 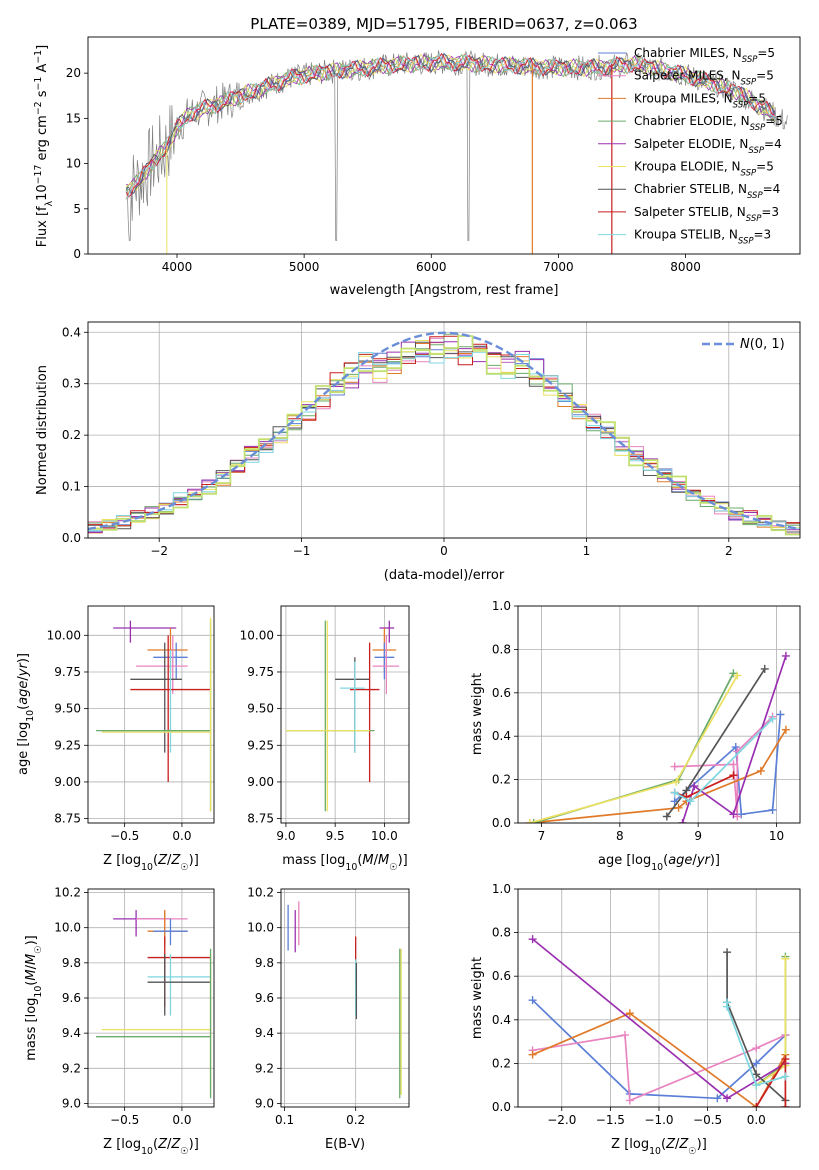 I want to click on y-tick-label: 0, so click(x=77, y=254).